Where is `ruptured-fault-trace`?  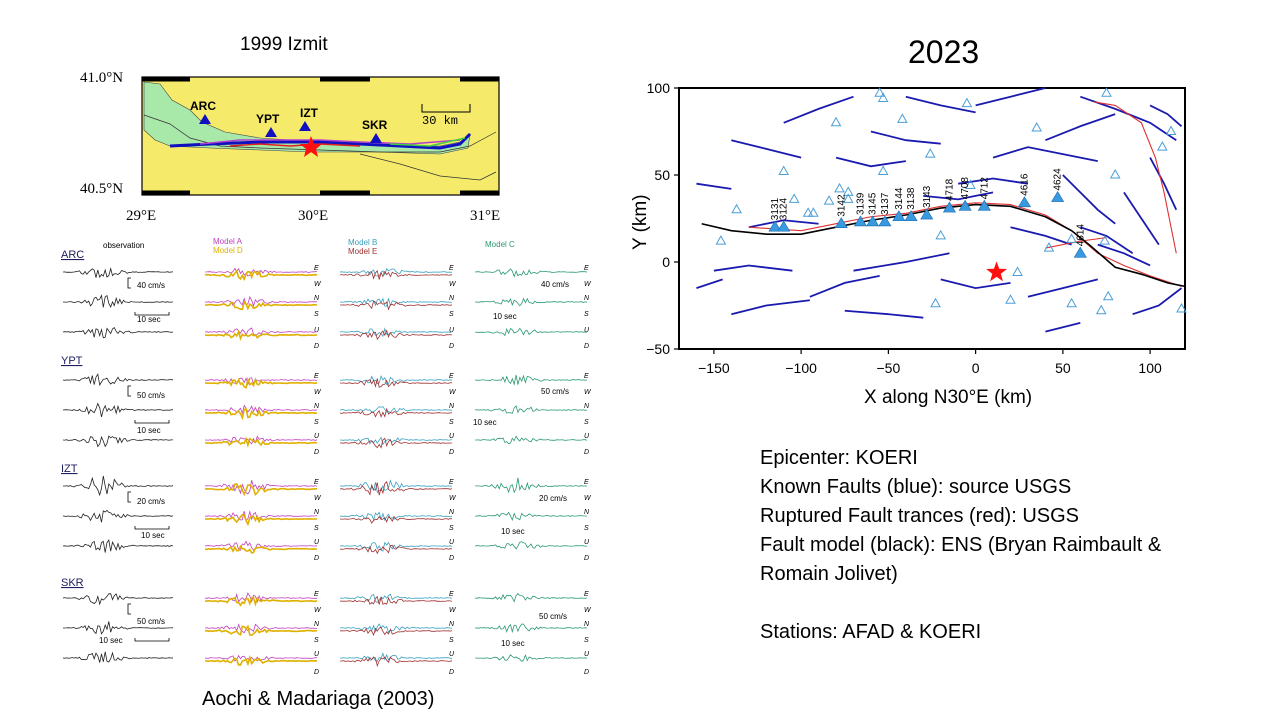
ruptured-fault-trace is located at coordinates (1135, 177).